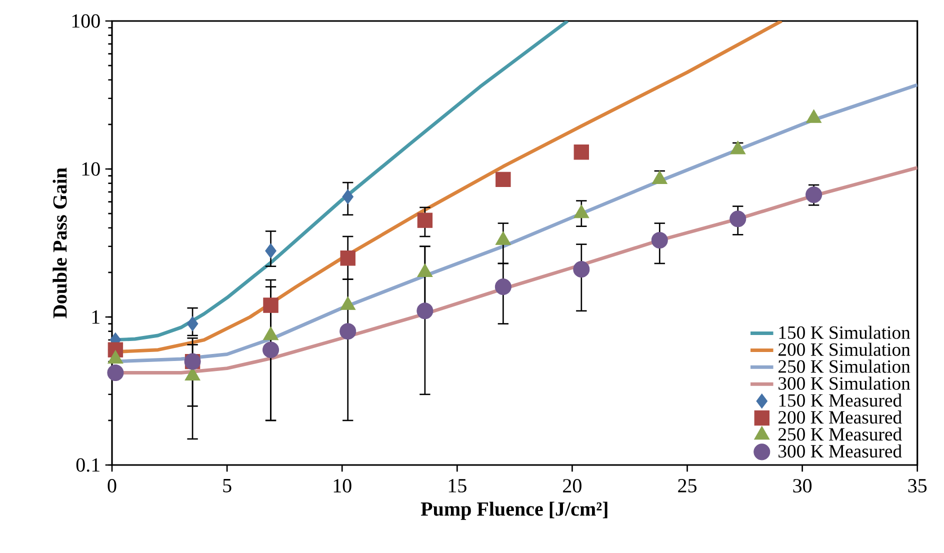 The width and height of the screenshot is (944, 553). Describe the element at coordinates (840, 451) in the screenshot. I see `legend-label: 300 K Measured` at that location.